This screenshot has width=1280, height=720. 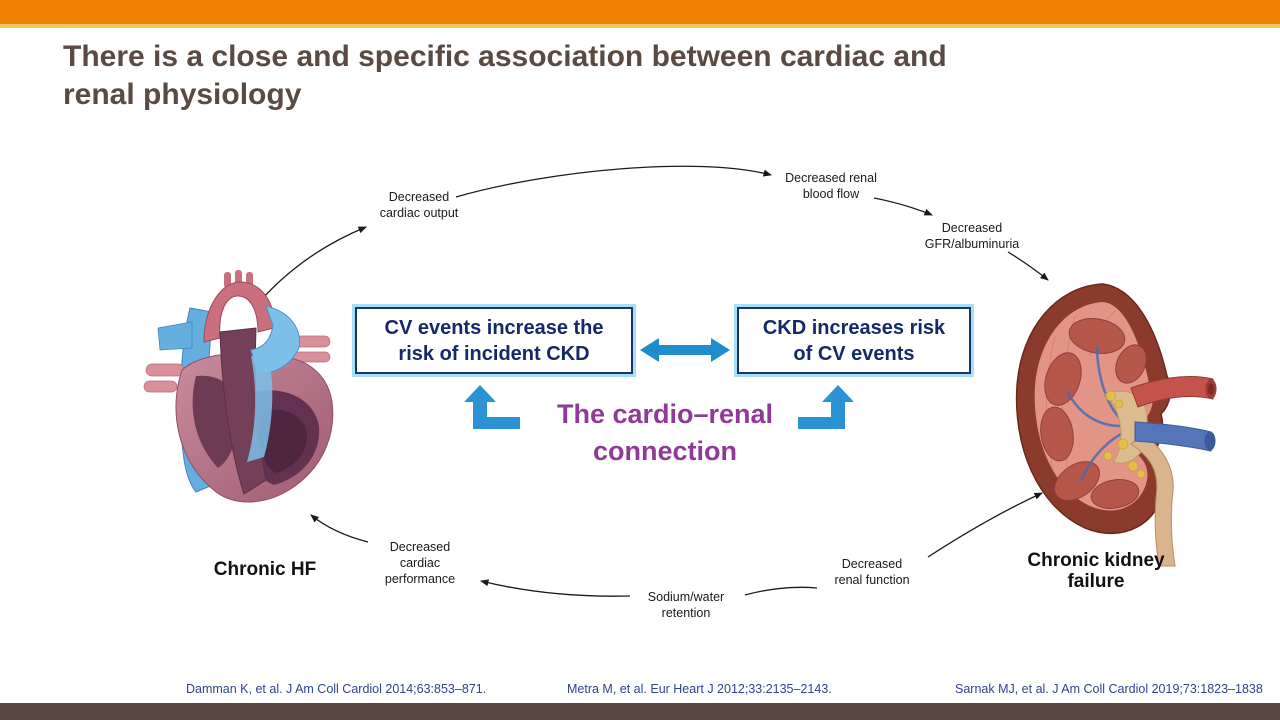 What do you see at coordinates (972, 236) in the screenshot?
I see `label-decreased-gfr-albuminuria: Decreased GFR/albuminuria` at bounding box center [972, 236].